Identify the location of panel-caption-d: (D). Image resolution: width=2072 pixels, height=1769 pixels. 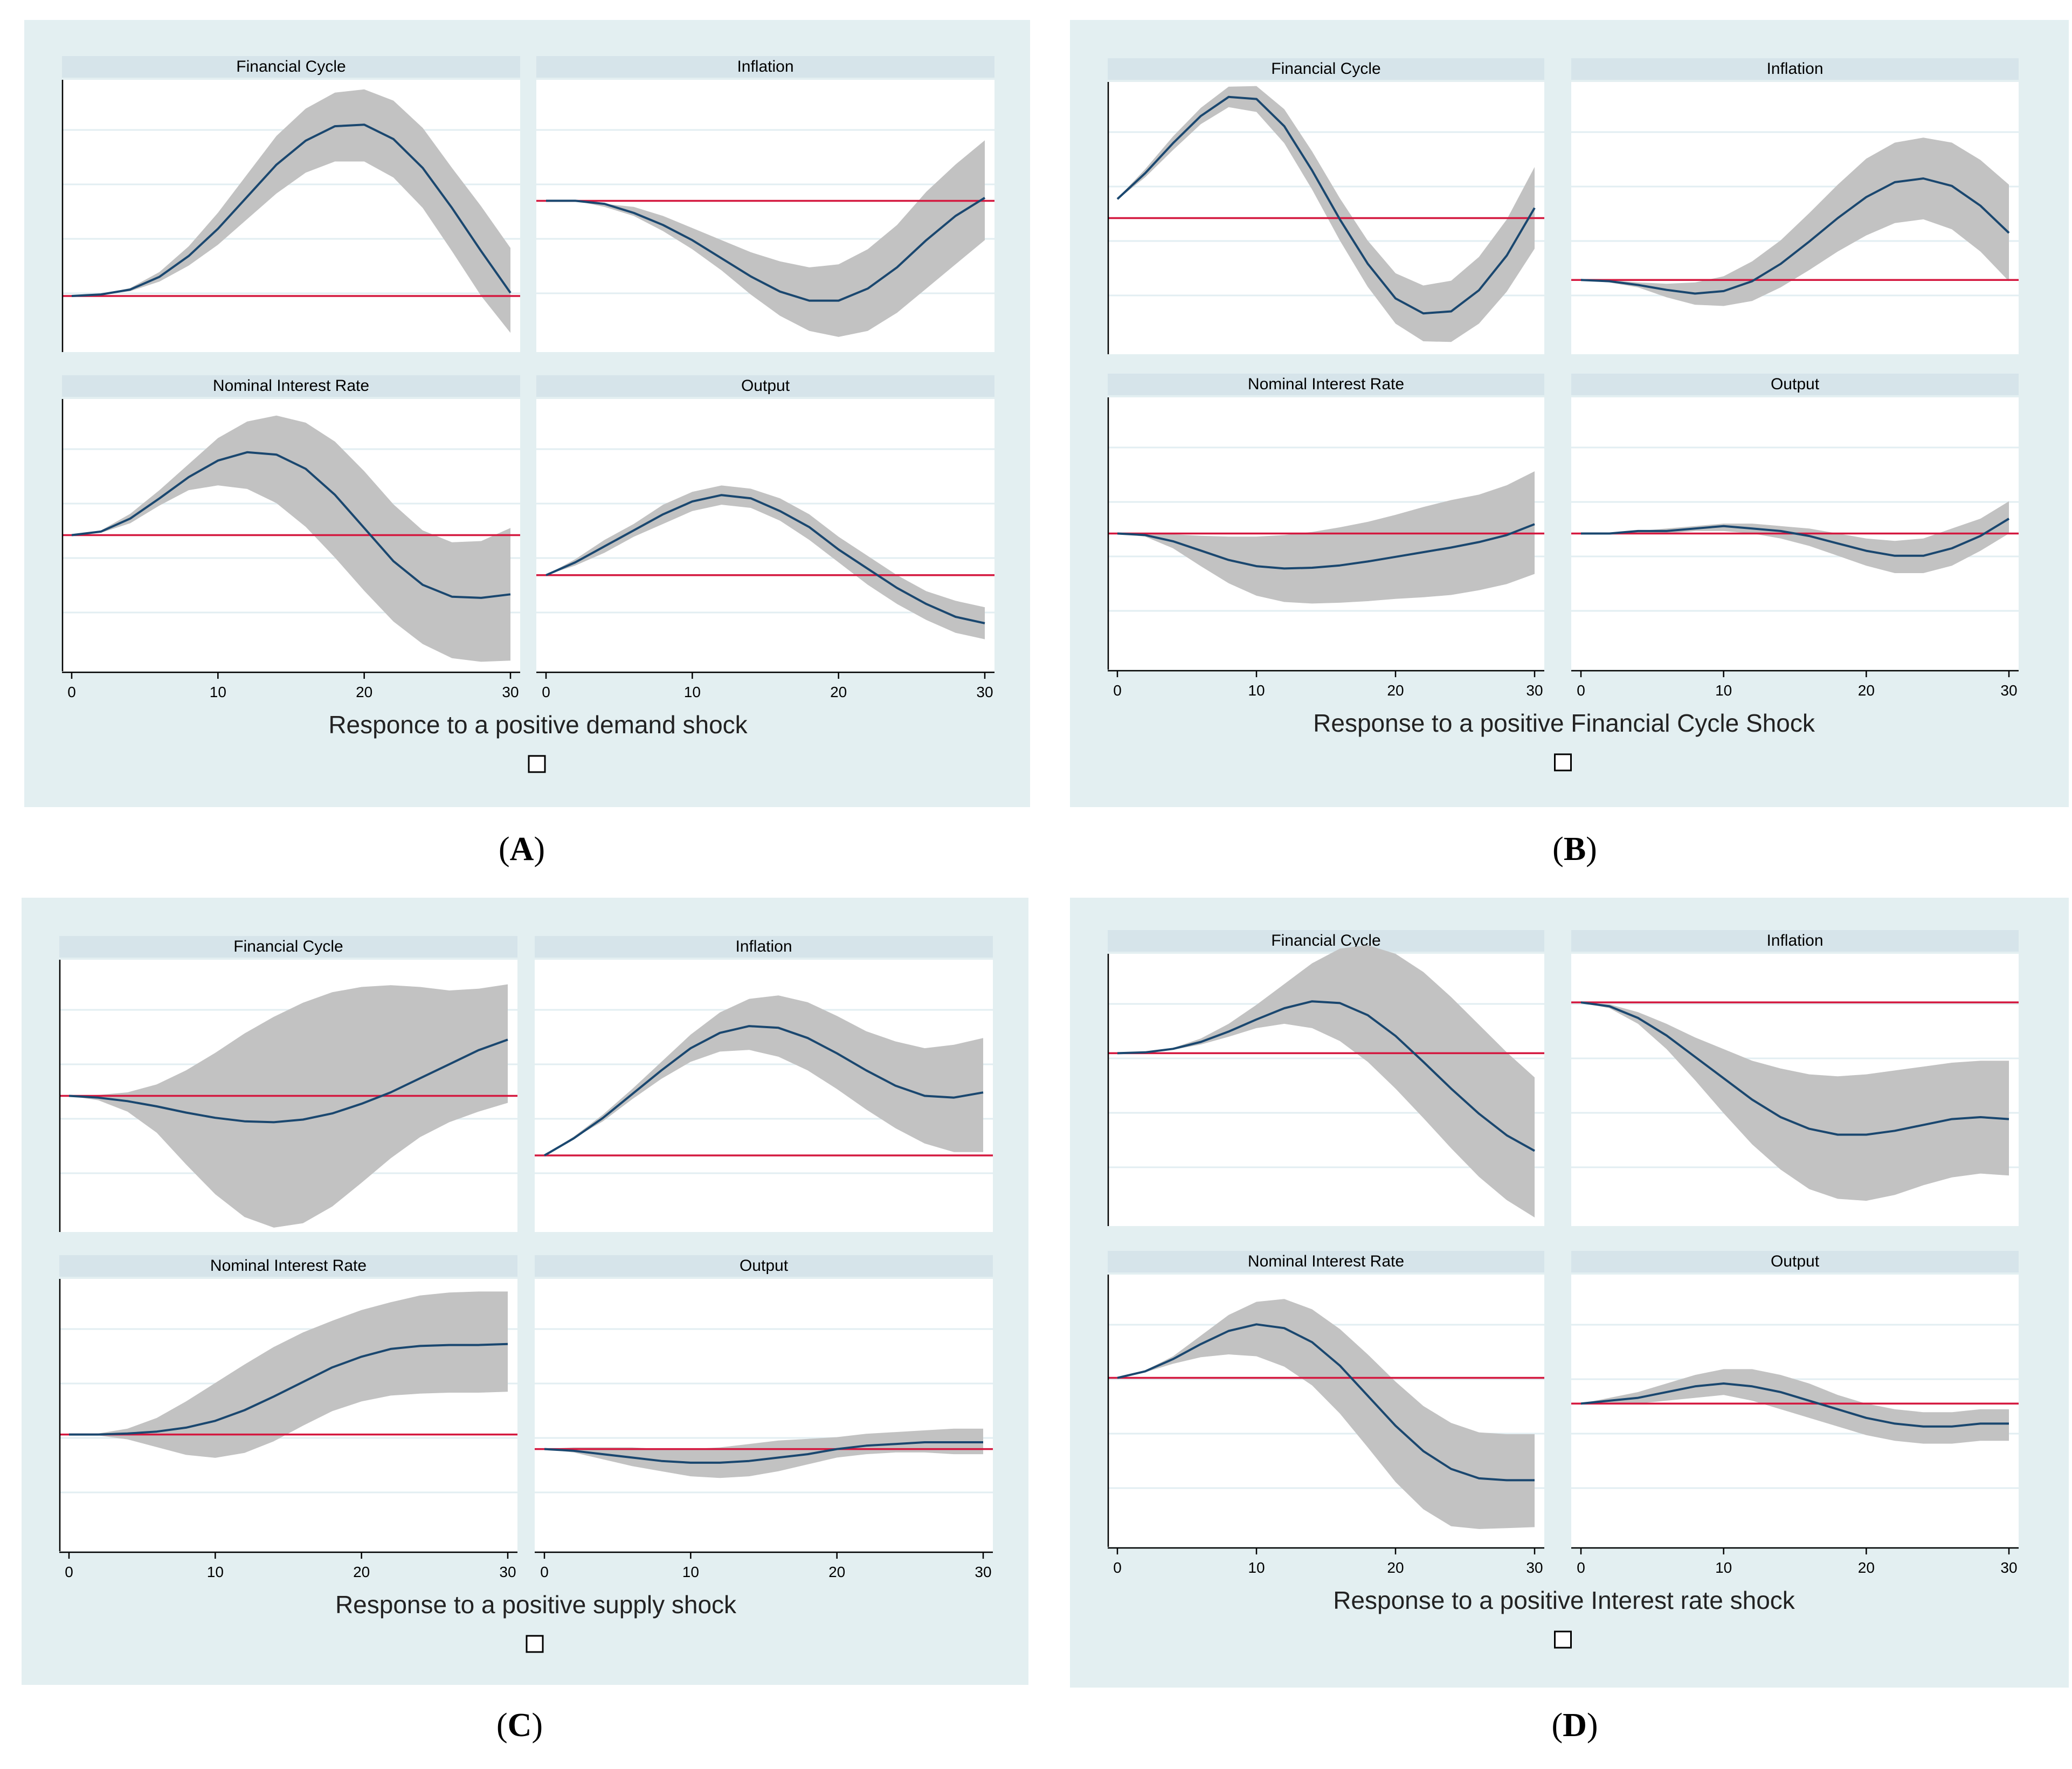
(1574, 1725).